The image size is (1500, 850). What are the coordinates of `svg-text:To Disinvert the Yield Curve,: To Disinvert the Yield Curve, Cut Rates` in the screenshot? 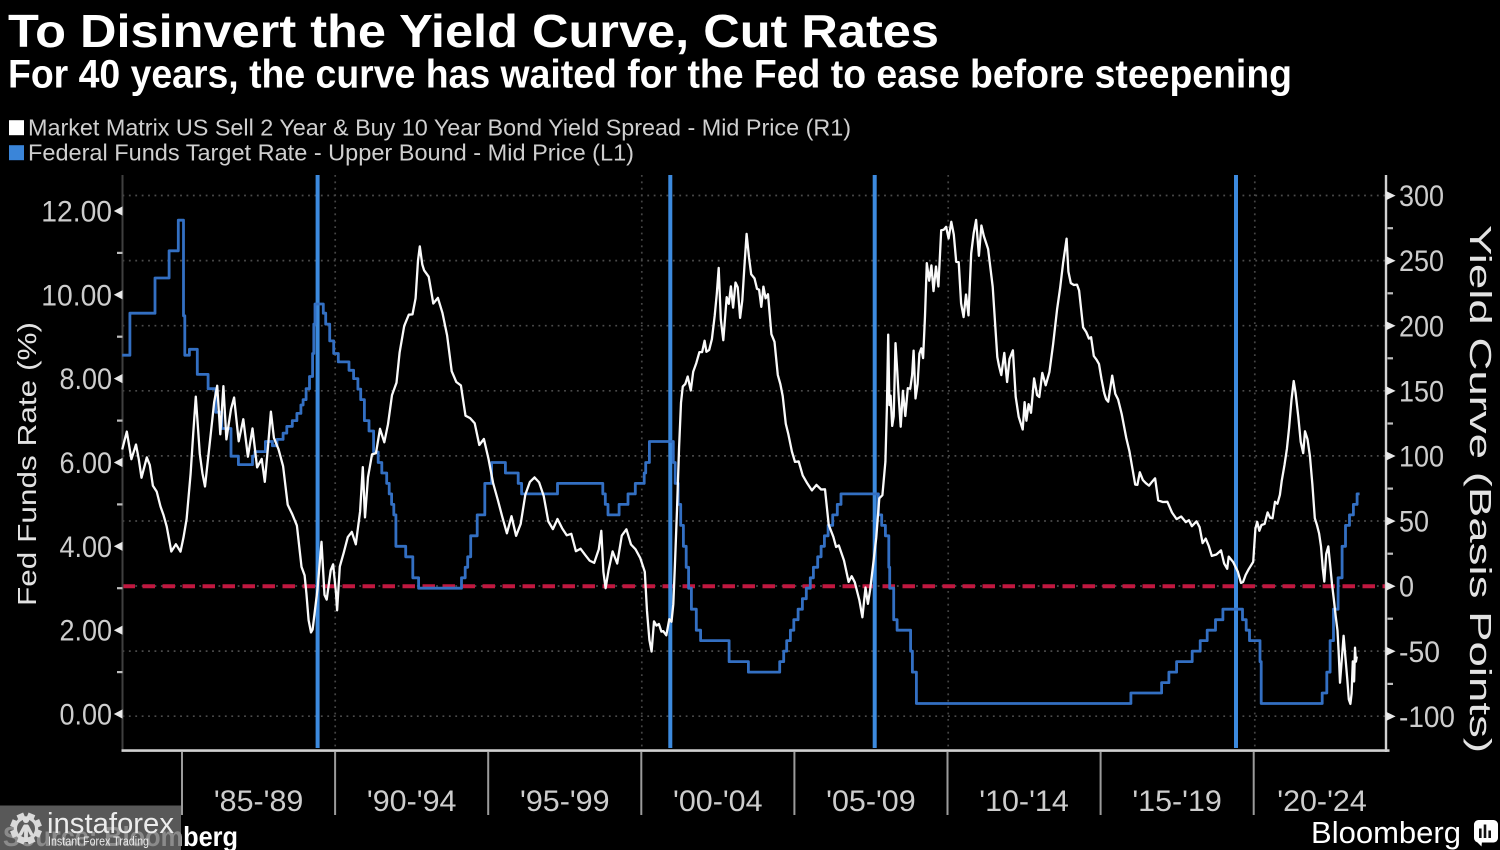 It's located at (473, 31).